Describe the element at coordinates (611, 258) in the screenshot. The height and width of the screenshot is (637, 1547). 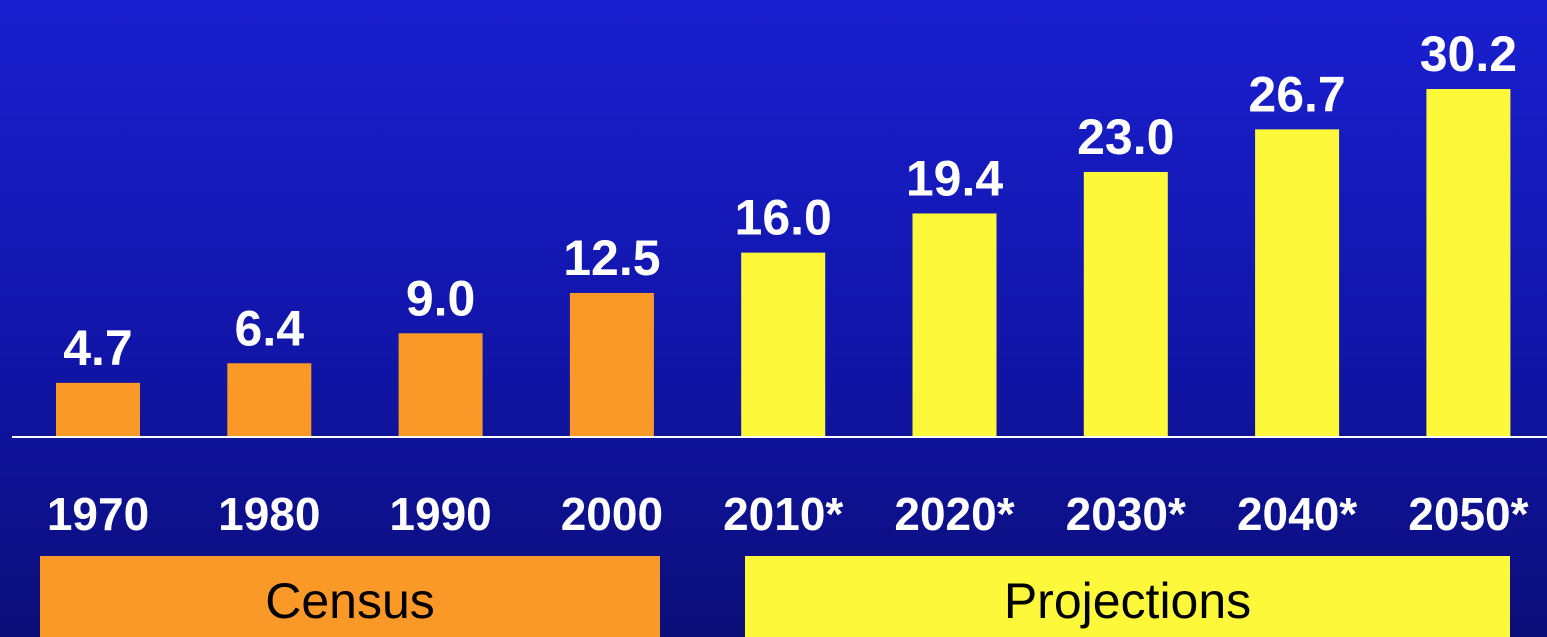
I see `value-label: 12.5` at that location.